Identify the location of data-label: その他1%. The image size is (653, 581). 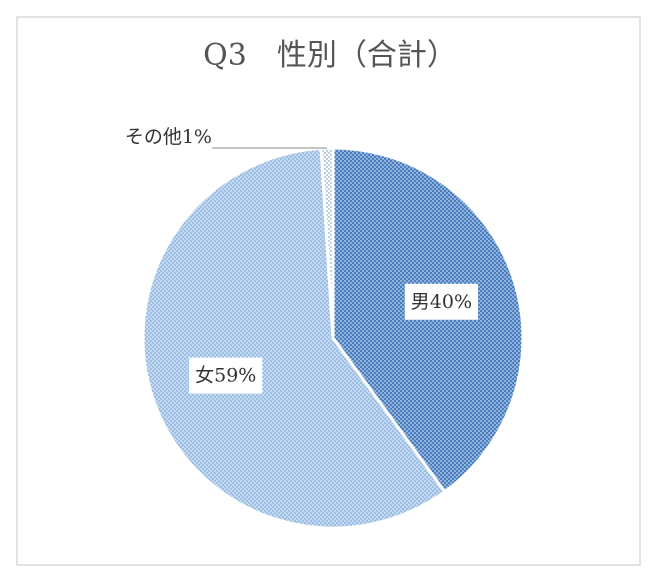
(168, 137).